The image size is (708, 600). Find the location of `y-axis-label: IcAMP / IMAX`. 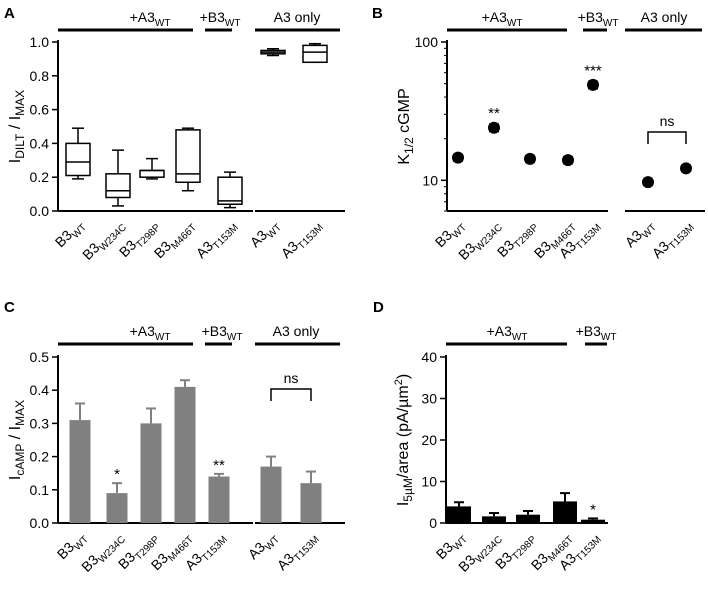

y-axis-label: IcAMP / IMAX is located at coordinates (17, 440).